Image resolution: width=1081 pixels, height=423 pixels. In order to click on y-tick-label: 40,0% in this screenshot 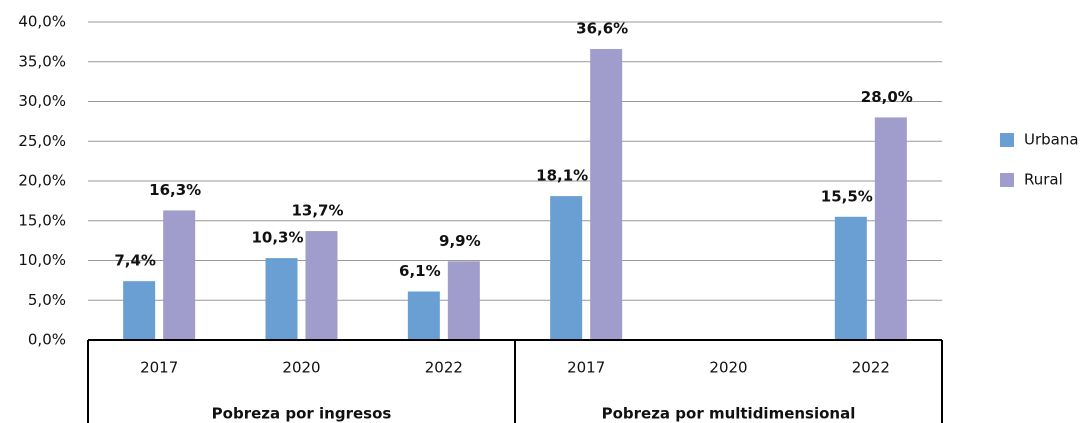, I will do `click(42, 22)`.